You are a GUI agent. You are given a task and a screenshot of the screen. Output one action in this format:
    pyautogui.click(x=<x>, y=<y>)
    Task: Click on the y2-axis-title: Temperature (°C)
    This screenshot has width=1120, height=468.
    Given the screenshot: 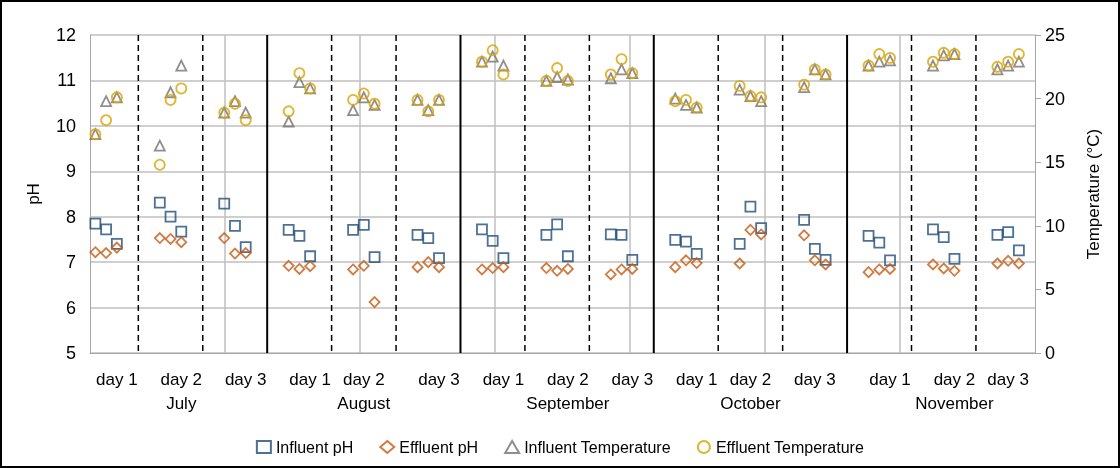 What is the action you would take?
    pyautogui.click(x=1093, y=194)
    